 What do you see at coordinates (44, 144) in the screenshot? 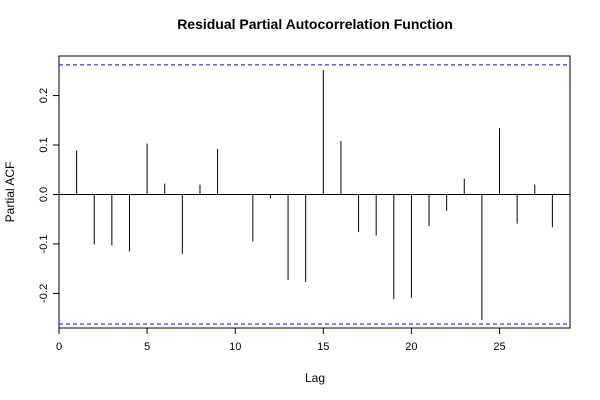
I see `y-tick-label-3: 0.1` at bounding box center [44, 144].